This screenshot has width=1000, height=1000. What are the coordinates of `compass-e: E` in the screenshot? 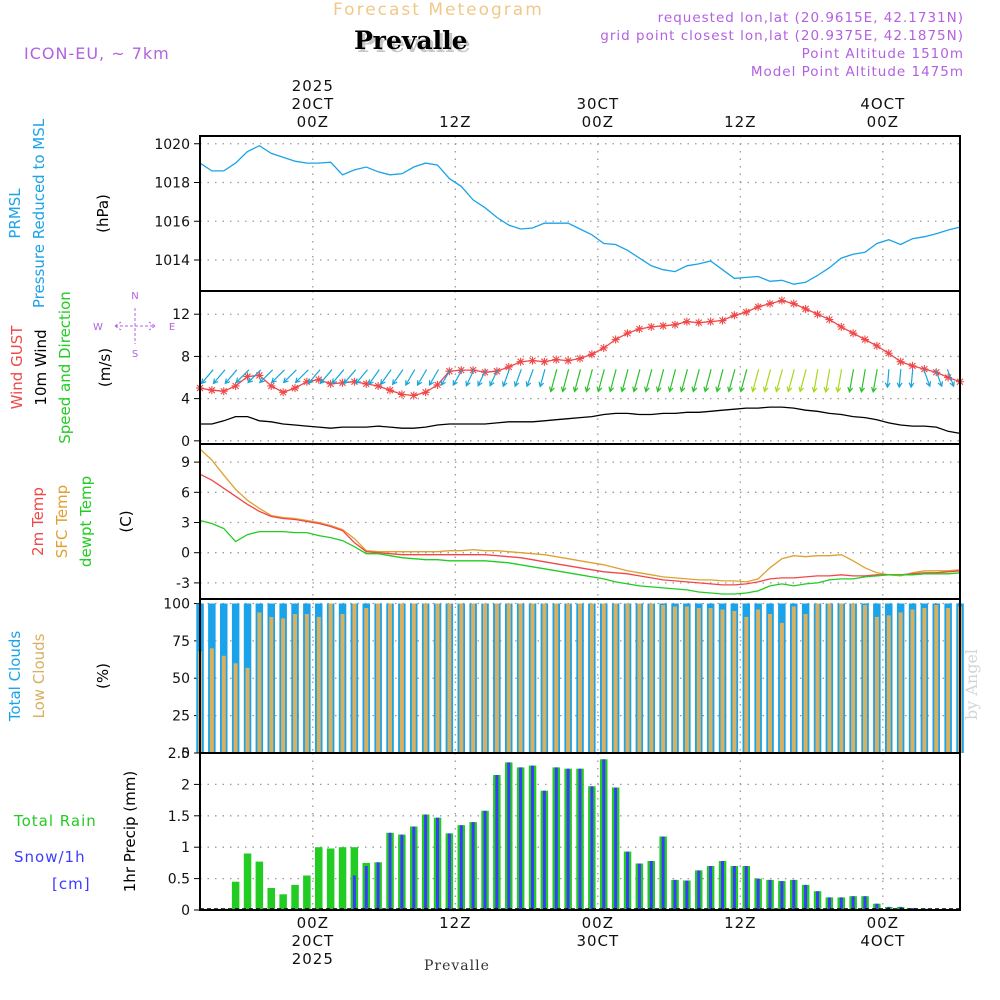 It's located at (172, 327).